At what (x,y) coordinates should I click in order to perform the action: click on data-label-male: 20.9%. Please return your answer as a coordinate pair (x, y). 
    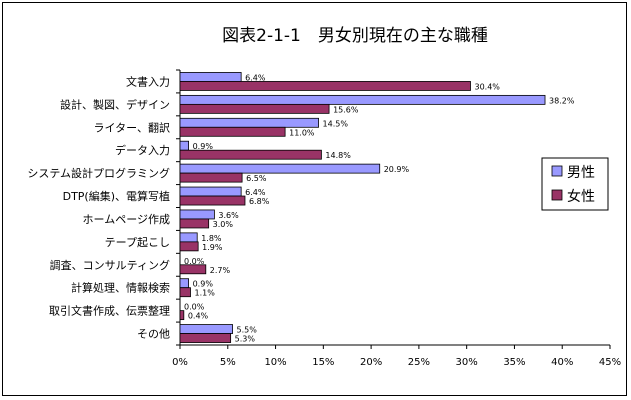
    Looking at the image, I should click on (397, 169).